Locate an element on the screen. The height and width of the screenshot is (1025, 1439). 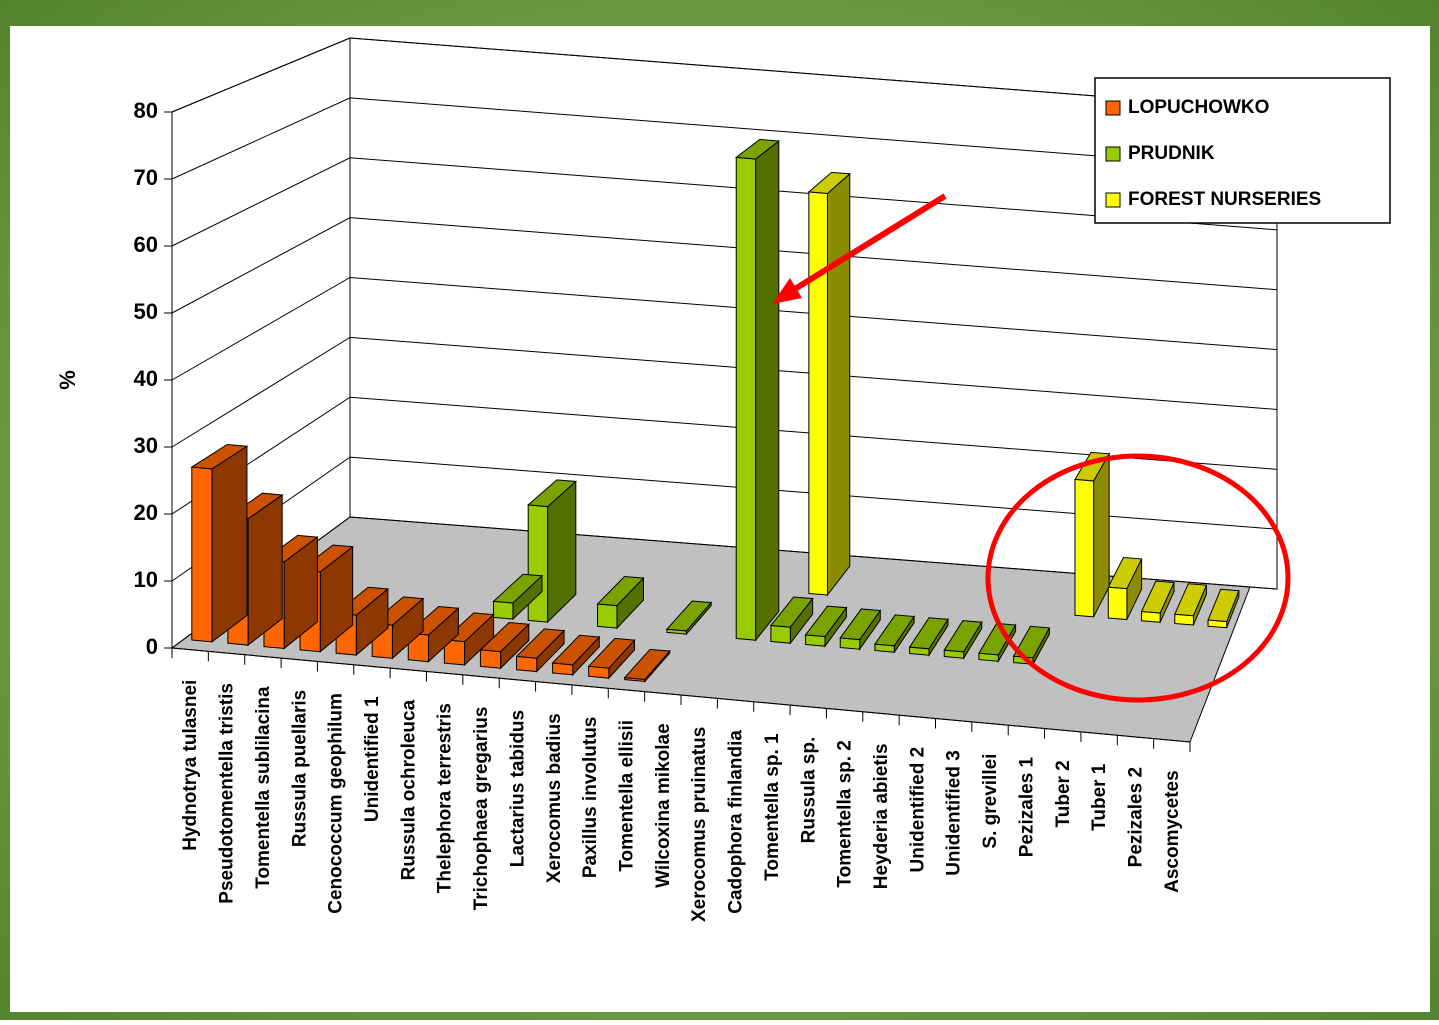
x-tick-label: Hydnotrya tulasnei is located at coordinates (190, 765).